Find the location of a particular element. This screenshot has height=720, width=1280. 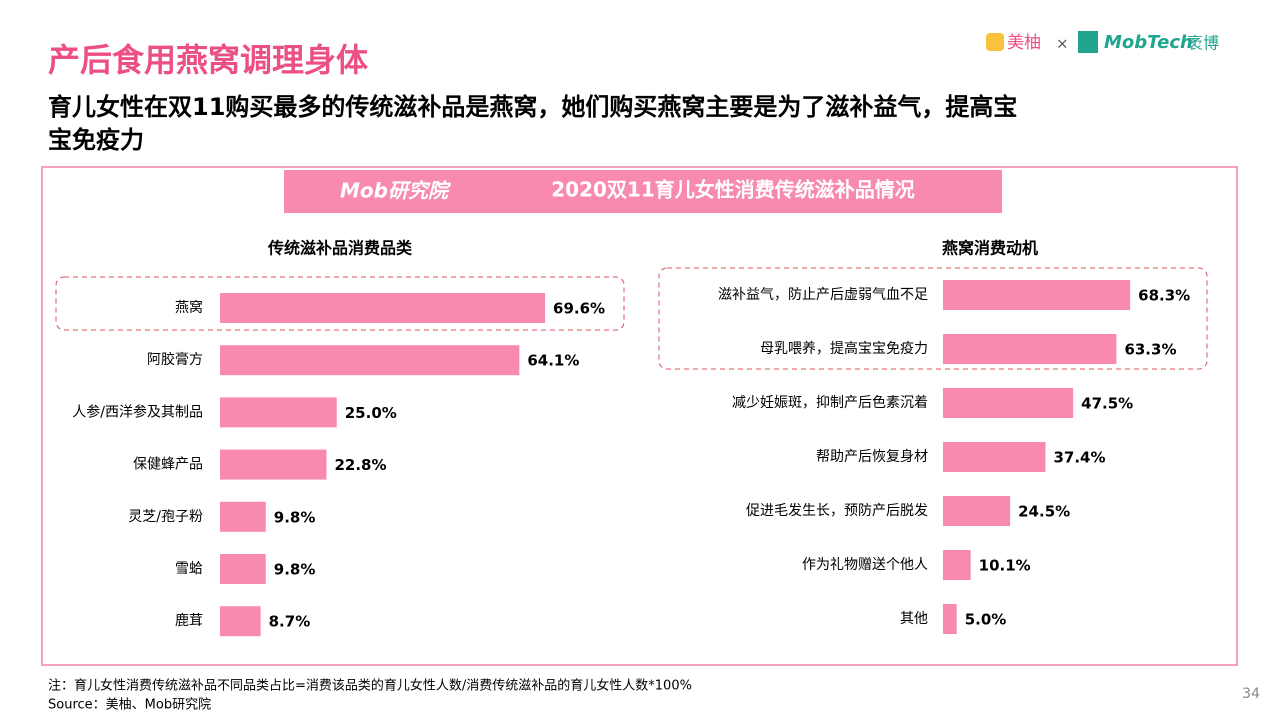

value-label: 25.0% is located at coordinates (371, 413).